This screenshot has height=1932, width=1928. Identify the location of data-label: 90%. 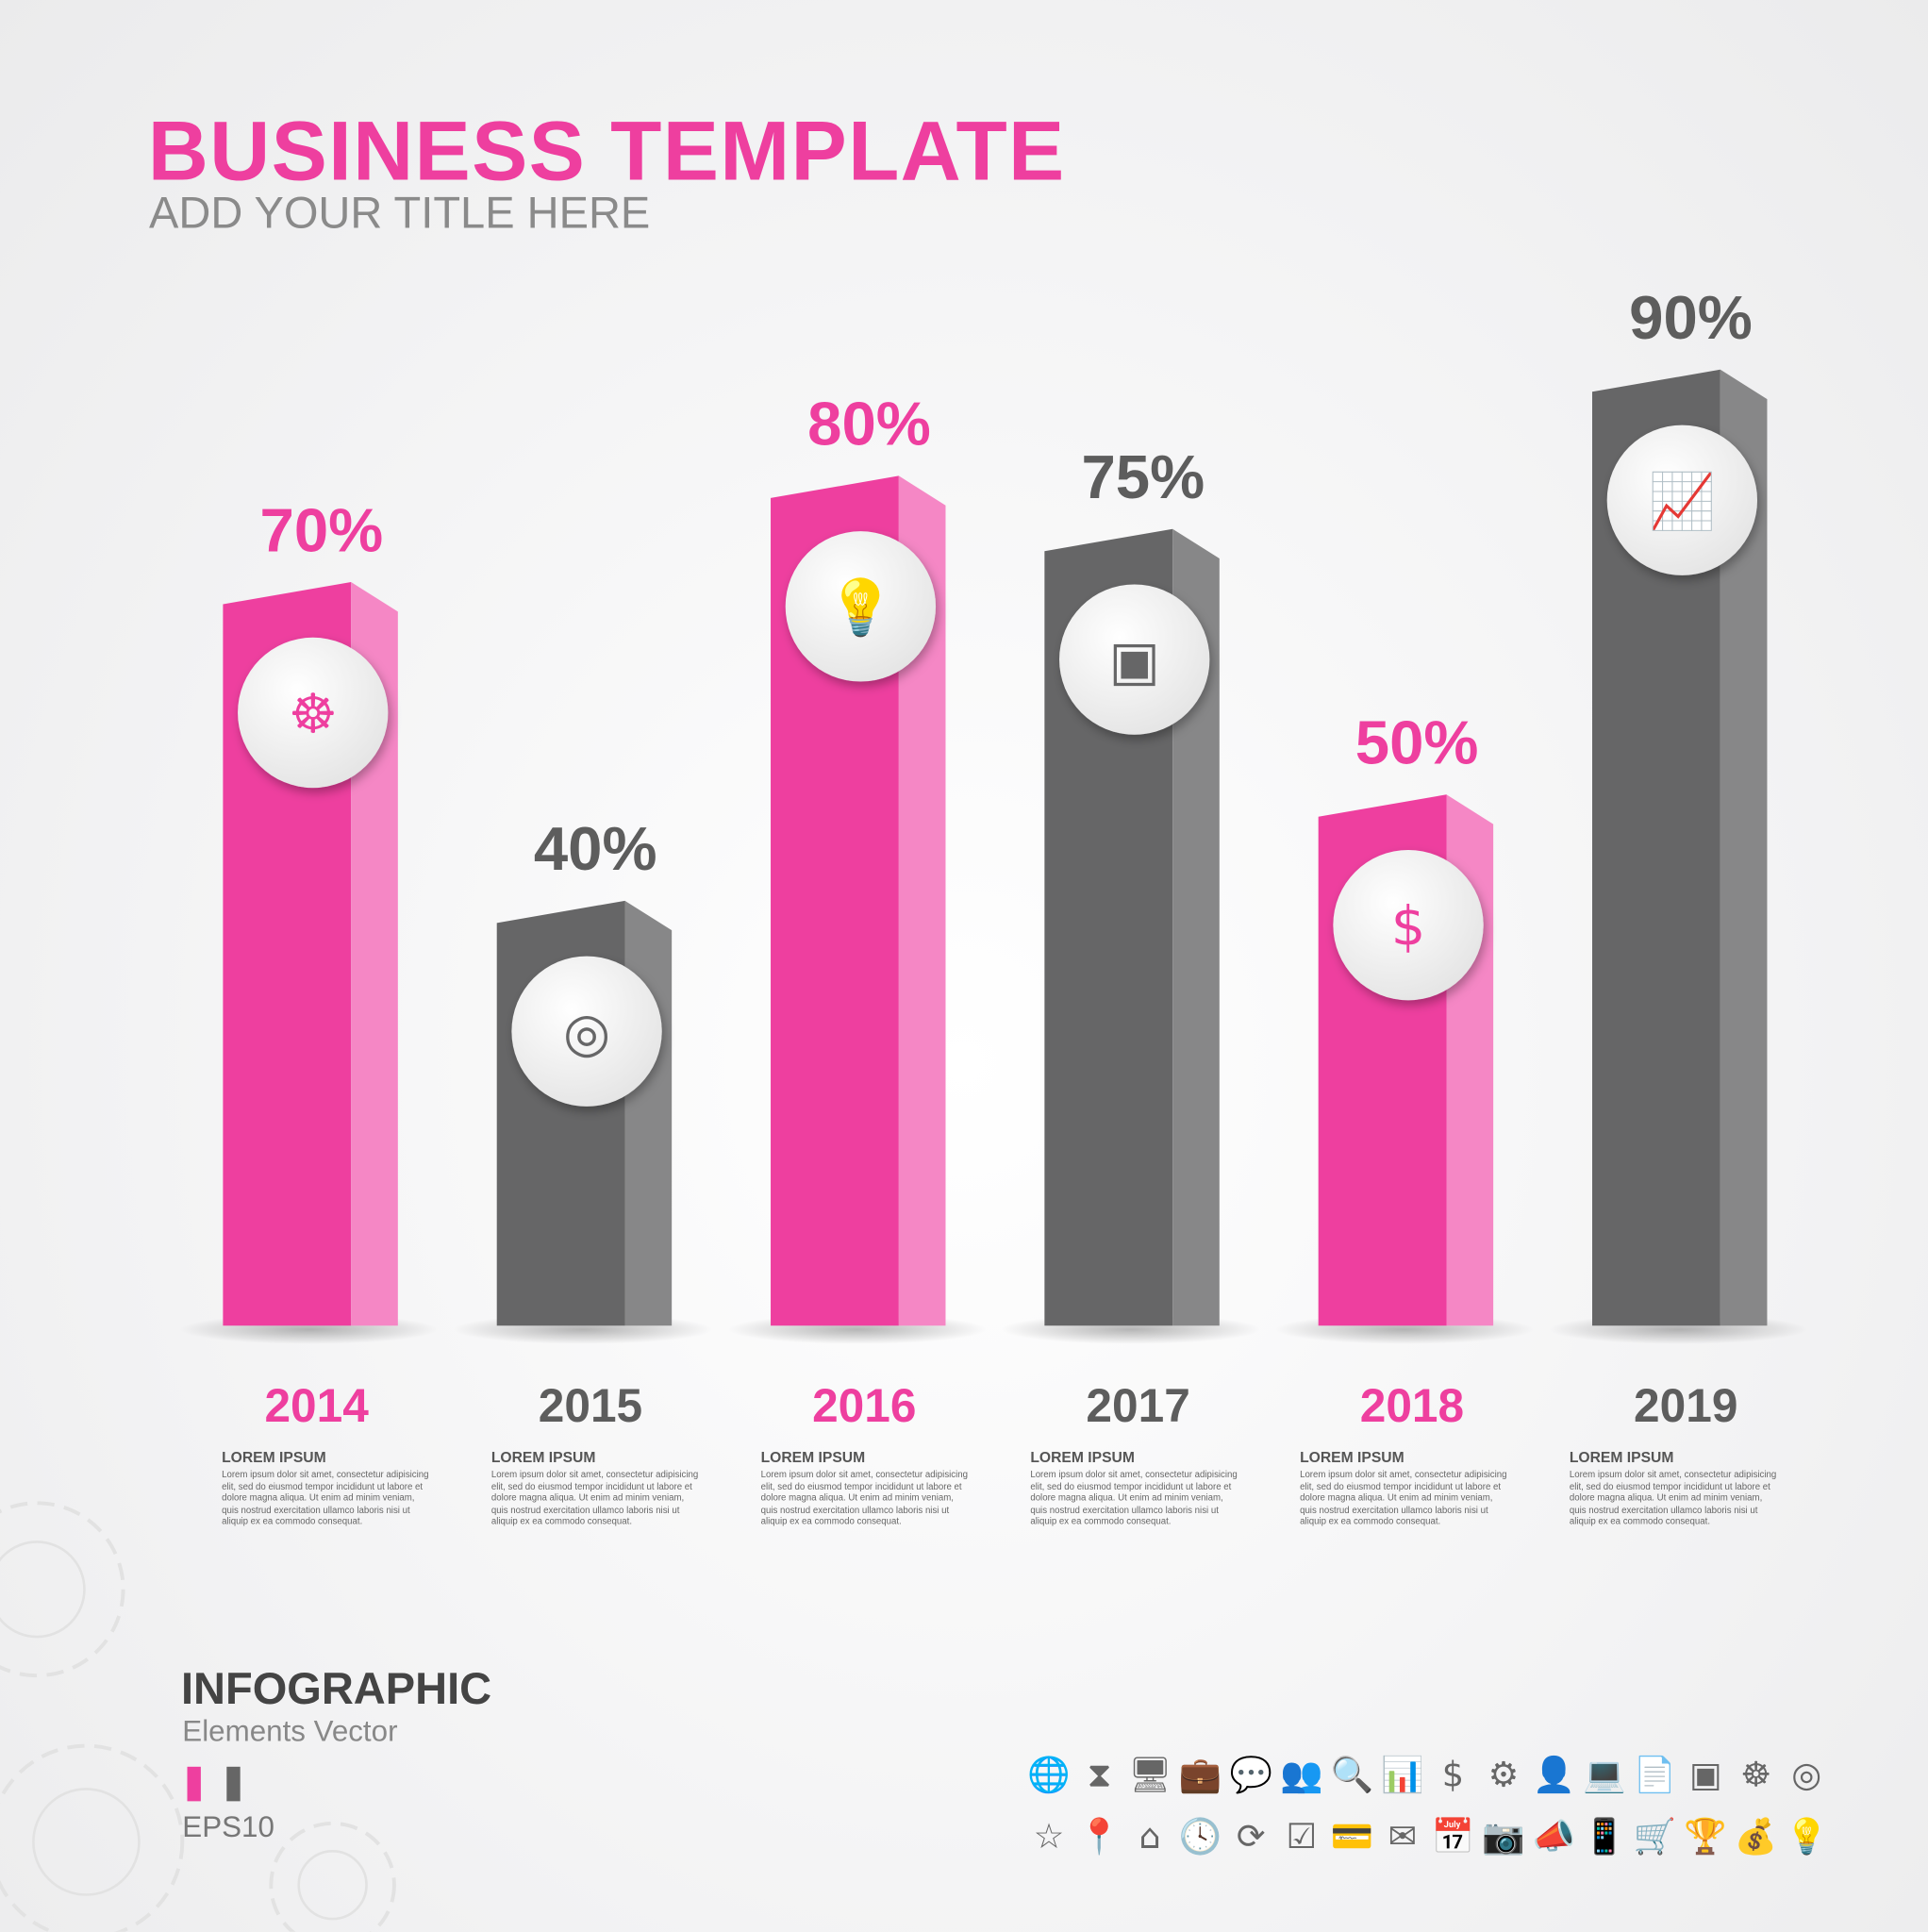
(1691, 317).